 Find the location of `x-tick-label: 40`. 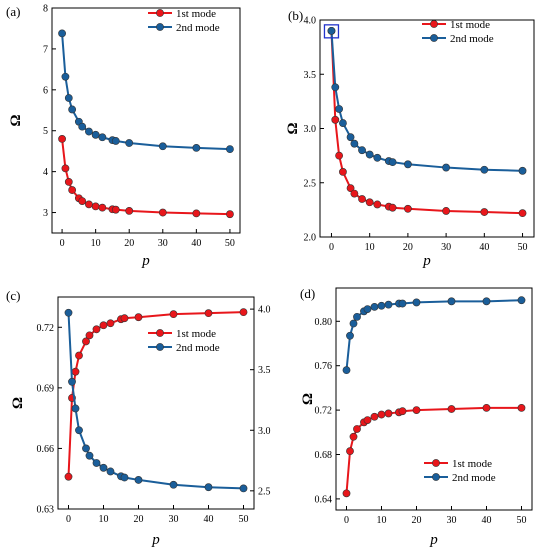

x-tick-label: 40 is located at coordinates (209, 519).